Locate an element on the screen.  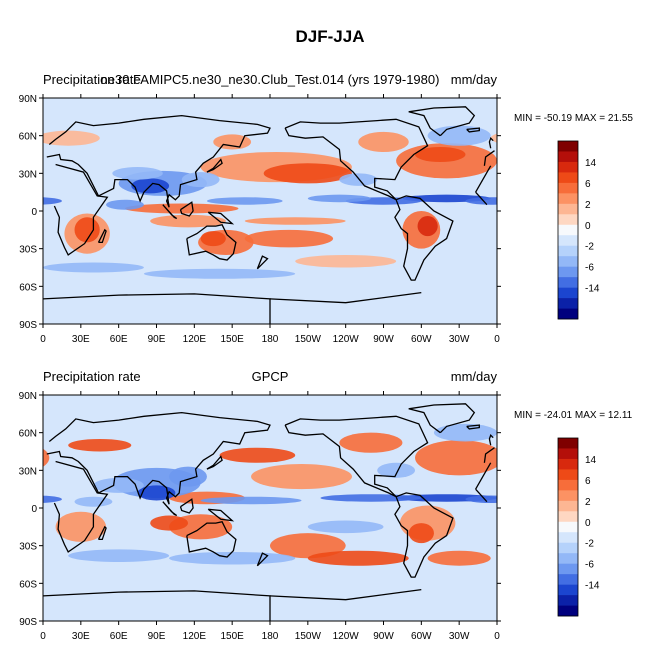
colorbar-frame is located at coordinates (568, 527).